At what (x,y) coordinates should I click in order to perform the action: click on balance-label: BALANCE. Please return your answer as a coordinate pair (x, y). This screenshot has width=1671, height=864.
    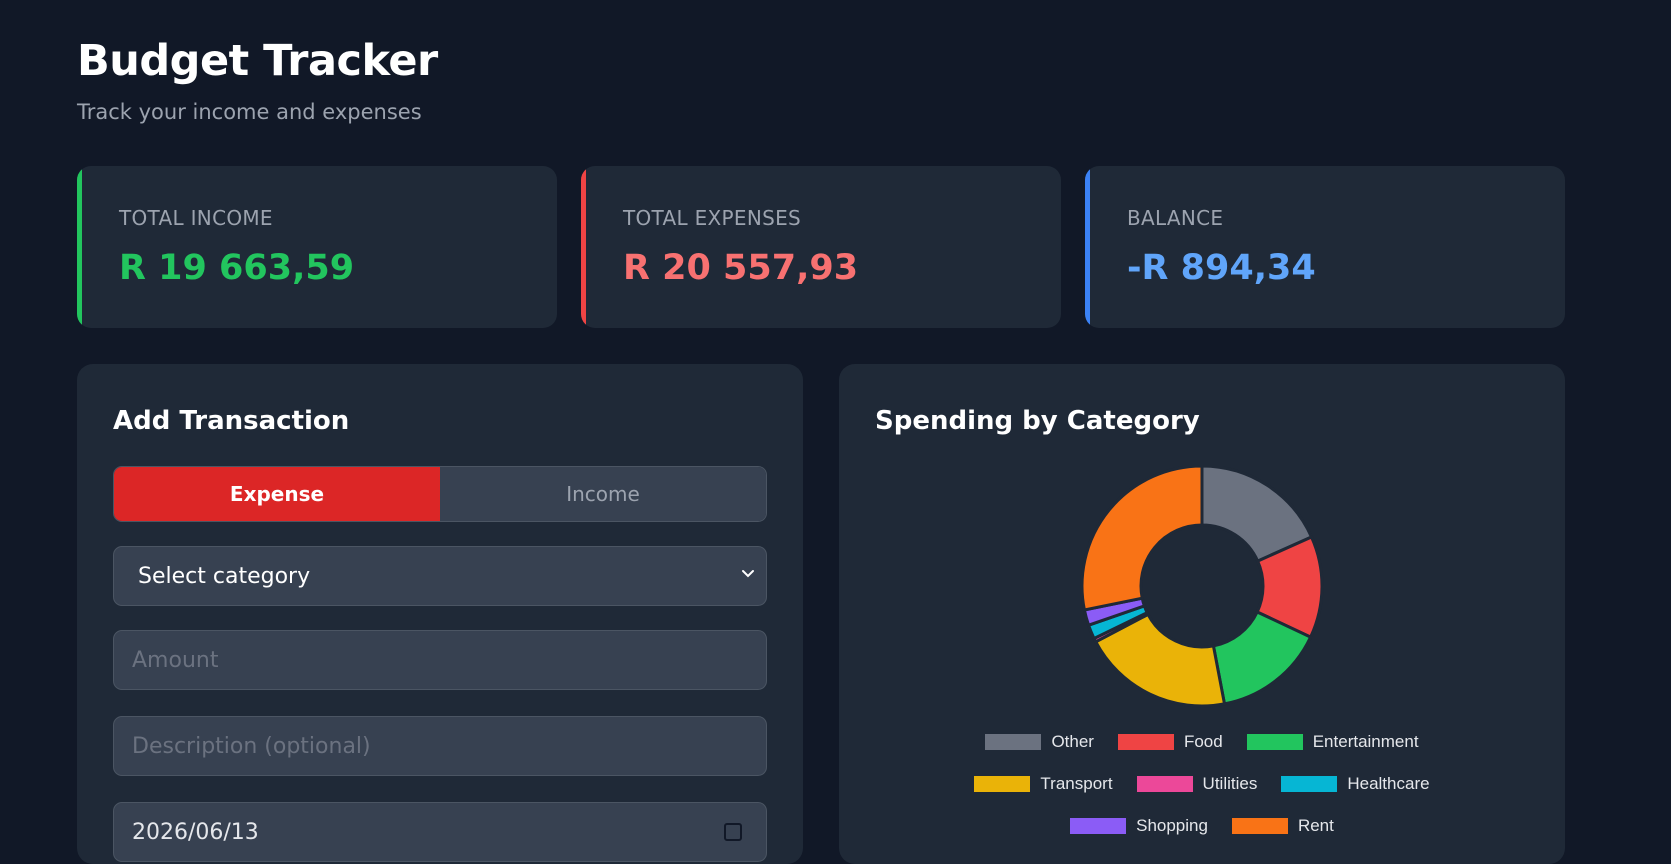
    Looking at the image, I should click on (1175, 218).